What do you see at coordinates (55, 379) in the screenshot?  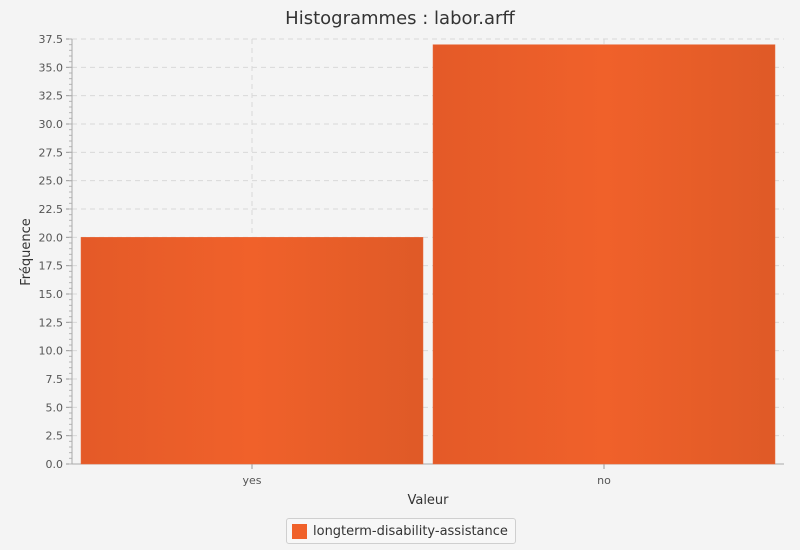 I see `y-tick-label: 7.5` at bounding box center [55, 379].